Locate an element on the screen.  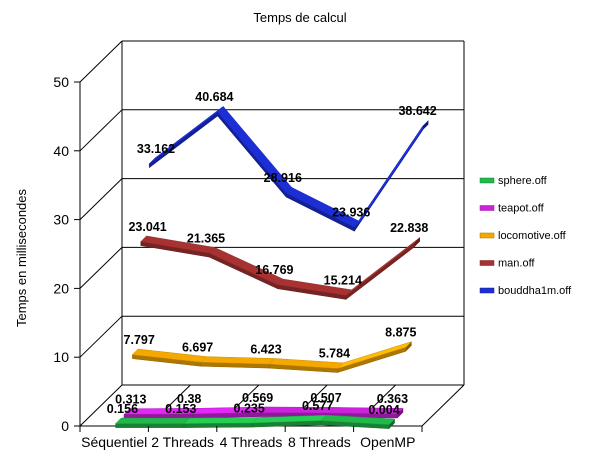
data-label: 0.004 is located at coordinates (383, 410).